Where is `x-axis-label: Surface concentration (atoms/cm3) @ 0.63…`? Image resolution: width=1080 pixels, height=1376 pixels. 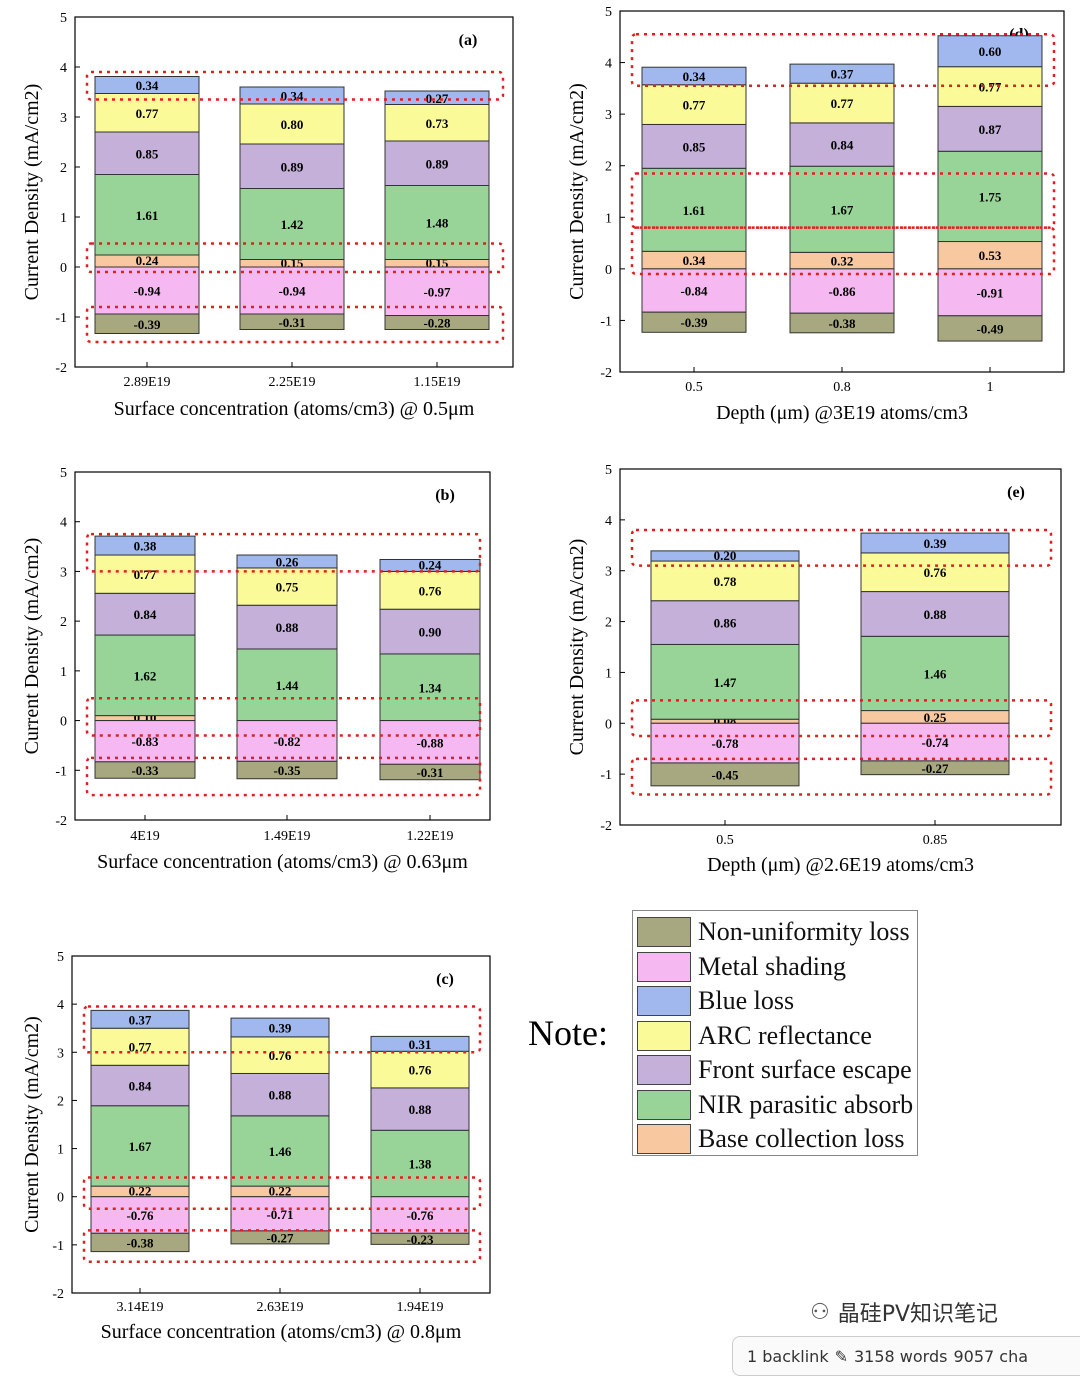
x-axis-label: Surface concentration (atoms/cm3) @ 0.63… is located at coordinates (282, 862).